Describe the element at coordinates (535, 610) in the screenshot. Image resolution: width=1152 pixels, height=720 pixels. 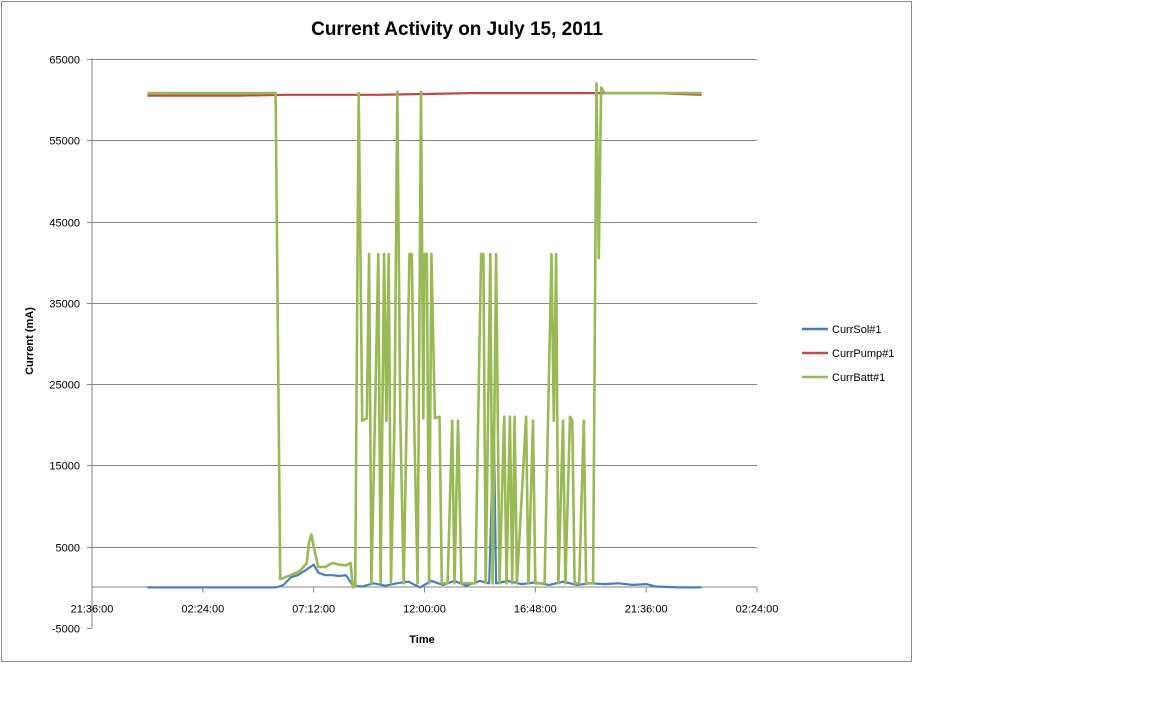
I see `x-tick-label: 16:48:00` at that location.